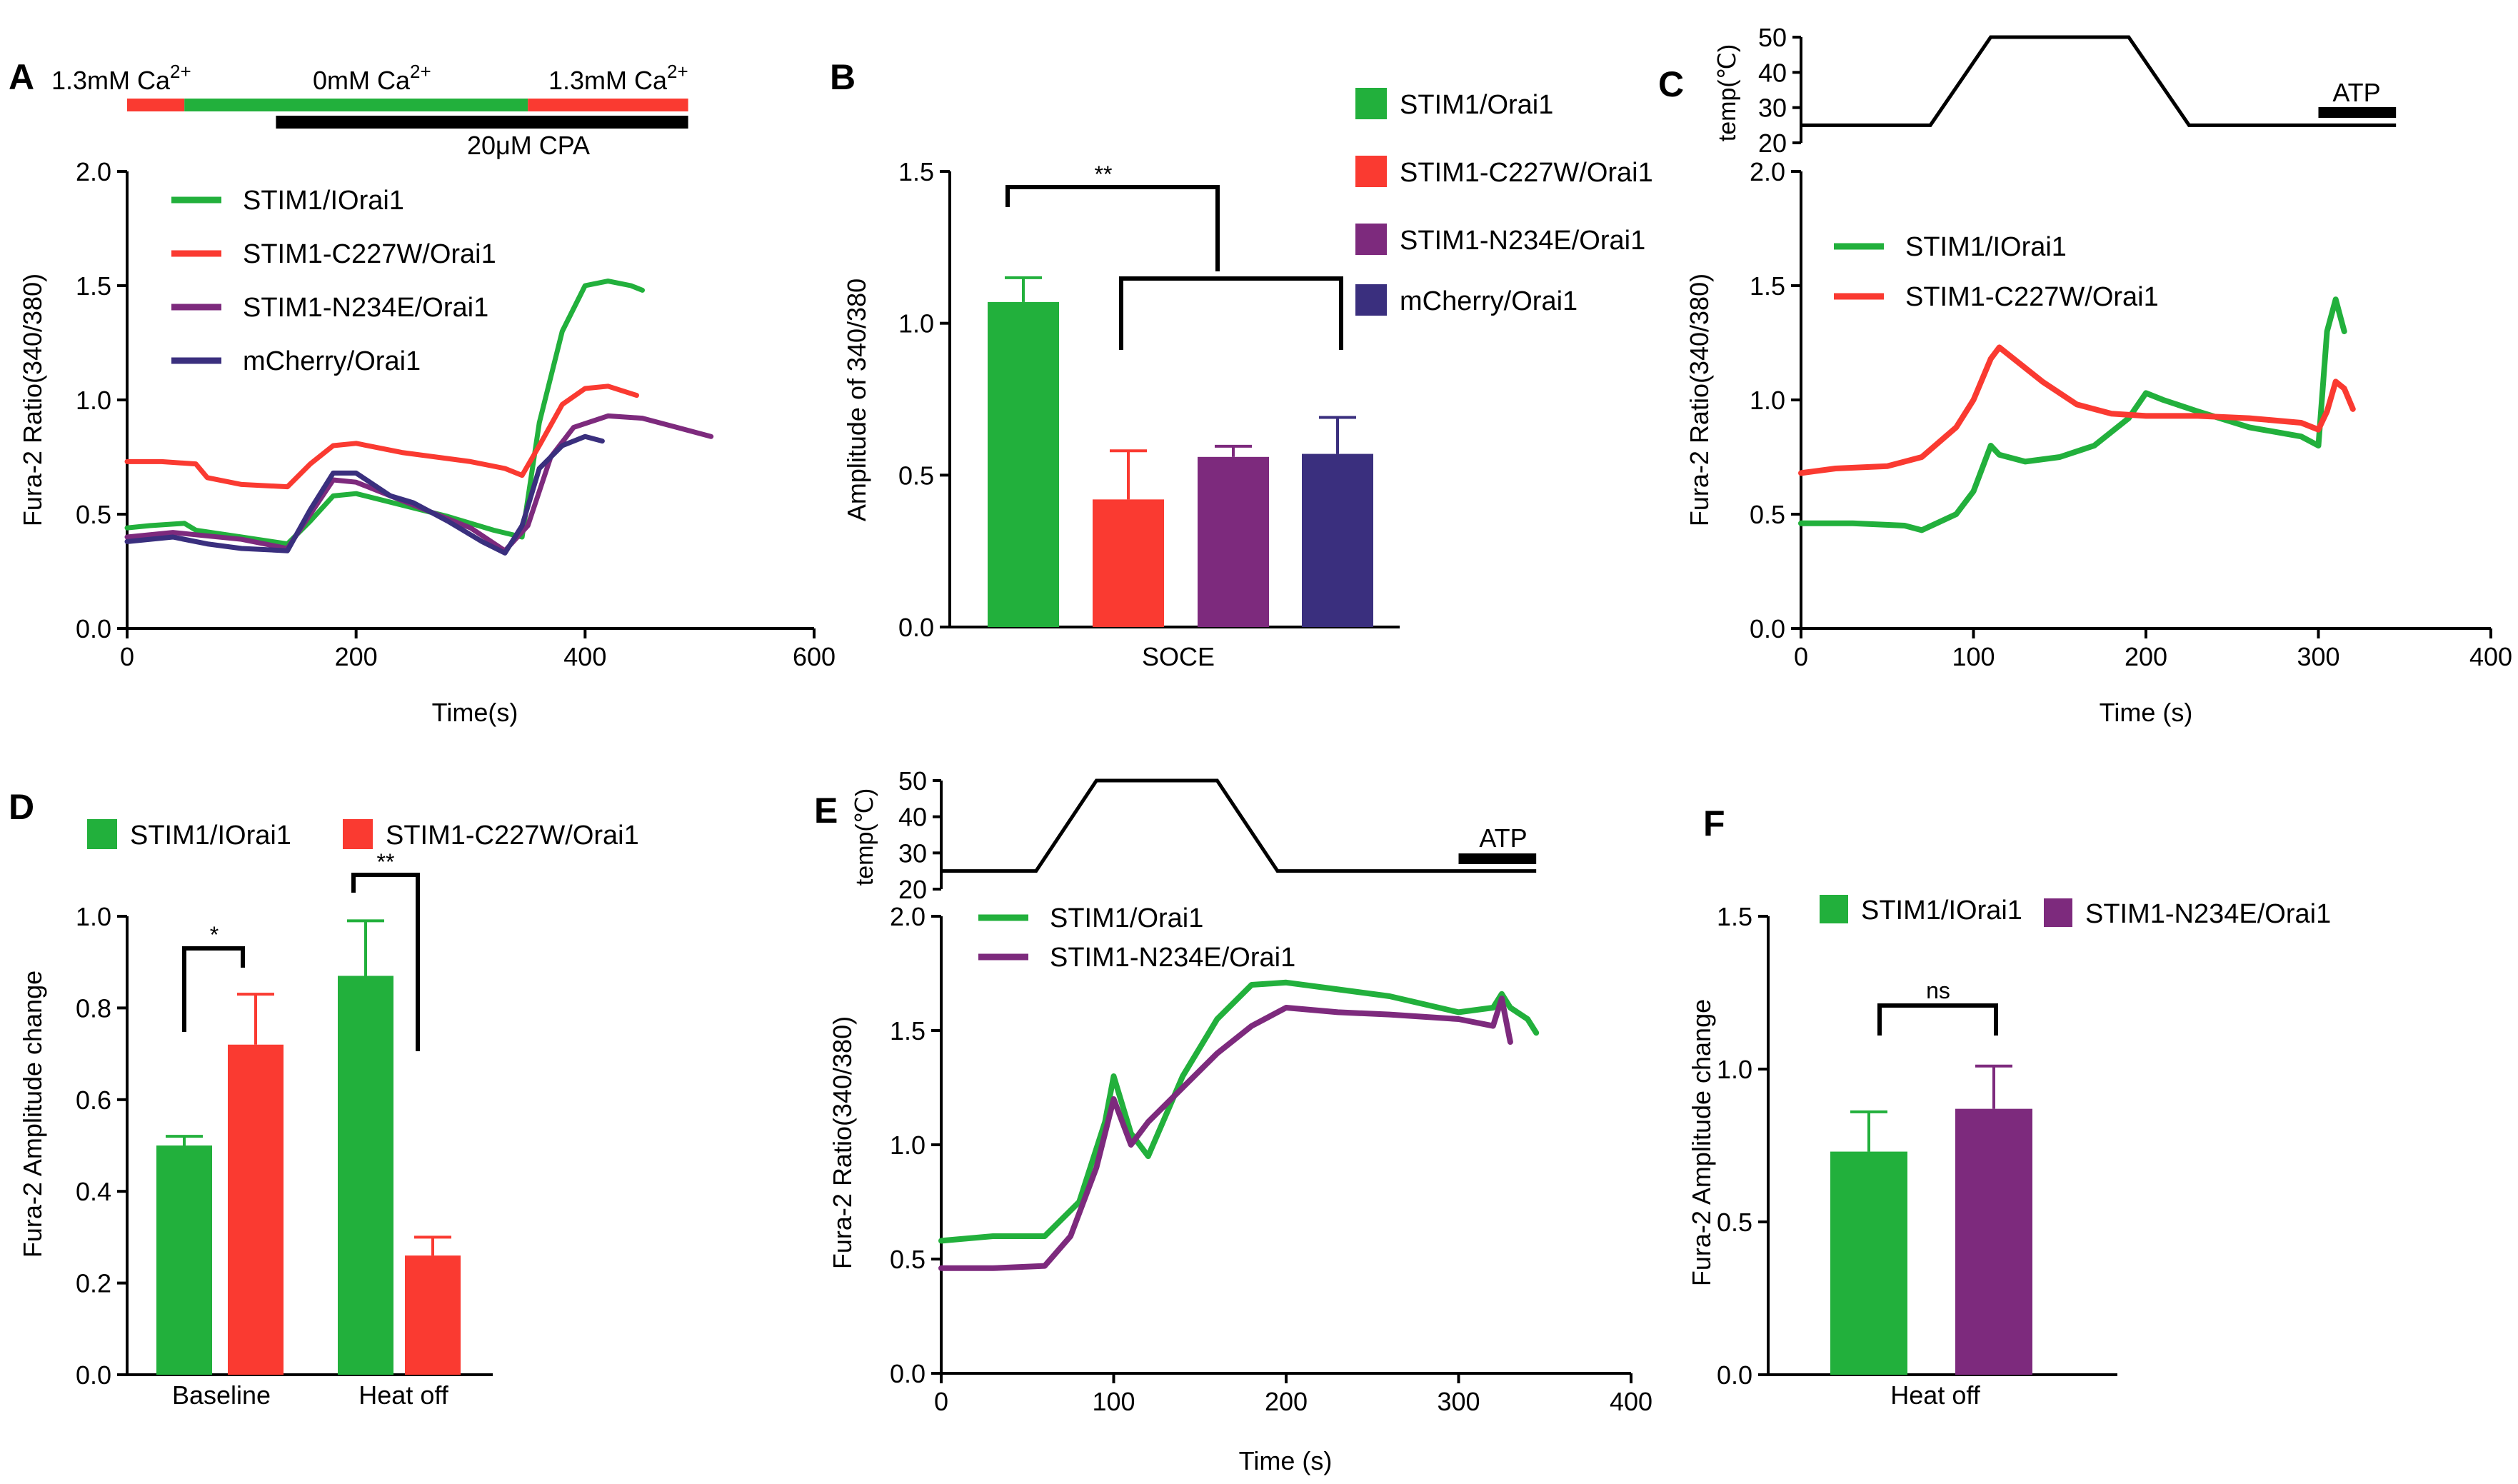 The image size is (2518, 1484). What do you see at coordinates (2146, 656) in the screenshot?
I see `x-tick-label-C: 200` at bounding box center [2146, 656].